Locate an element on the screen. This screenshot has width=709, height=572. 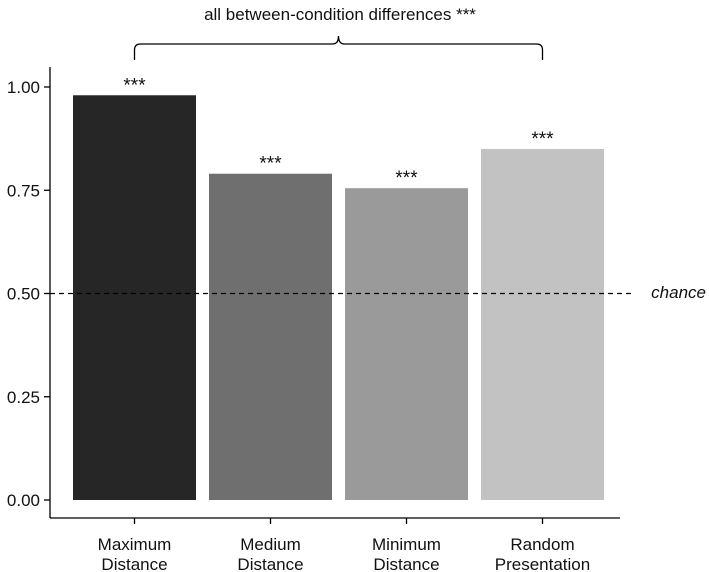
bracket-label: all between-condition differences *** is located at coordinates (340, 14).